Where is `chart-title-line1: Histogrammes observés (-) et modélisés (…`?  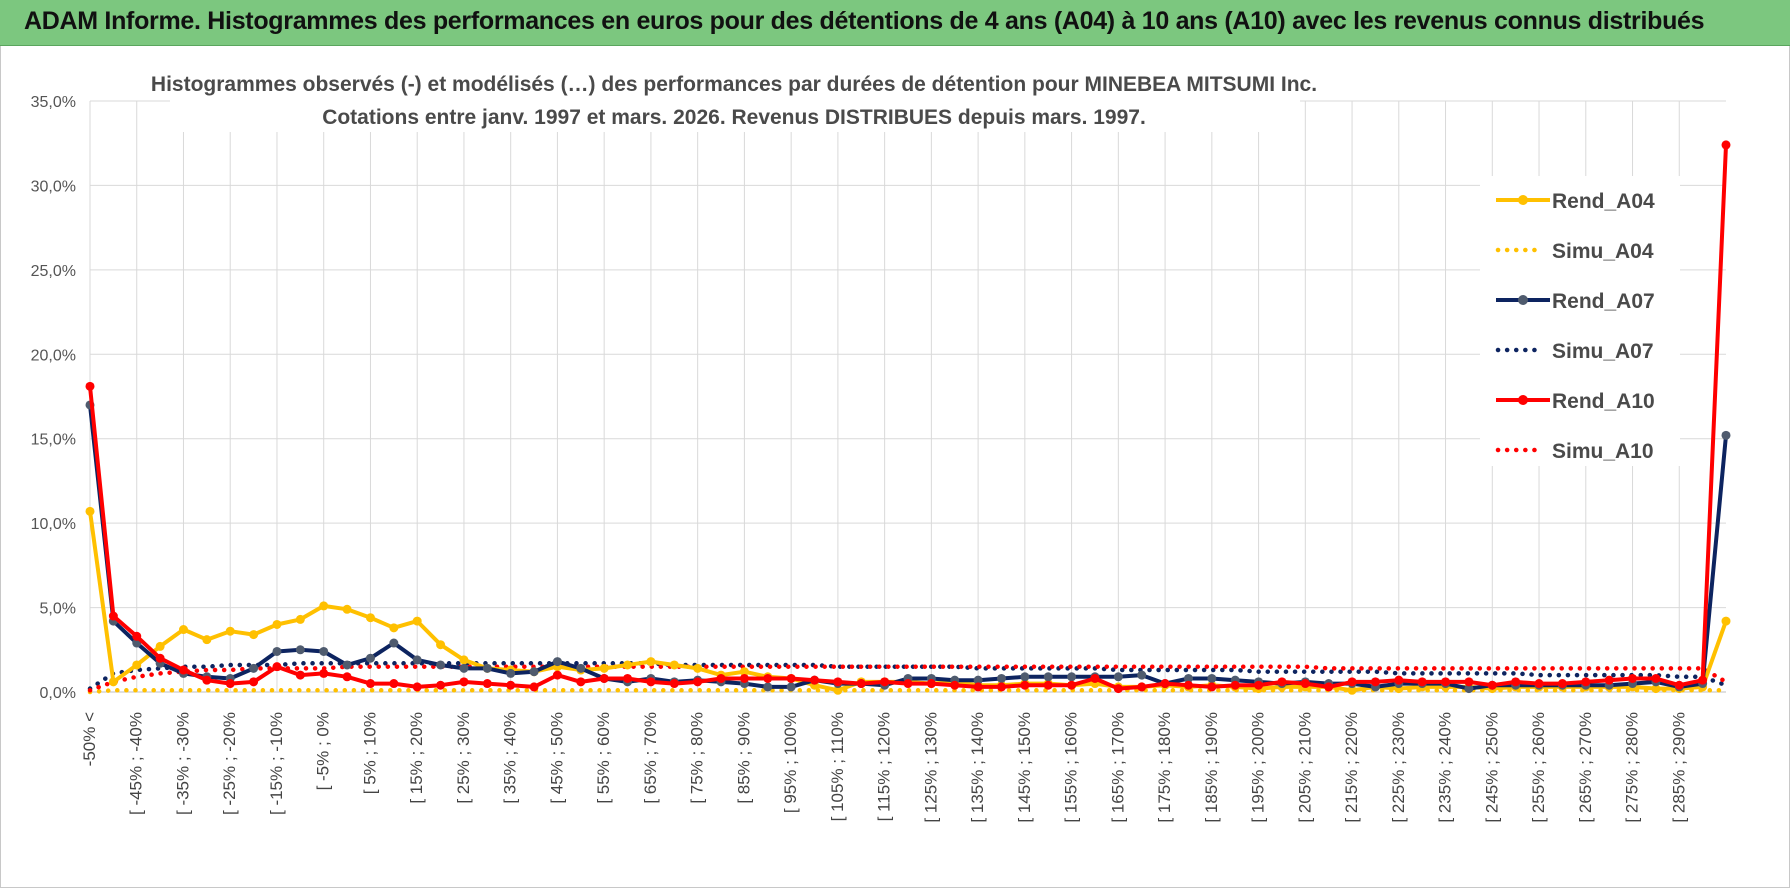
chart-title-line1: Histogrammes observés (-) et modélisés (… is located at coordinates (734, 84).